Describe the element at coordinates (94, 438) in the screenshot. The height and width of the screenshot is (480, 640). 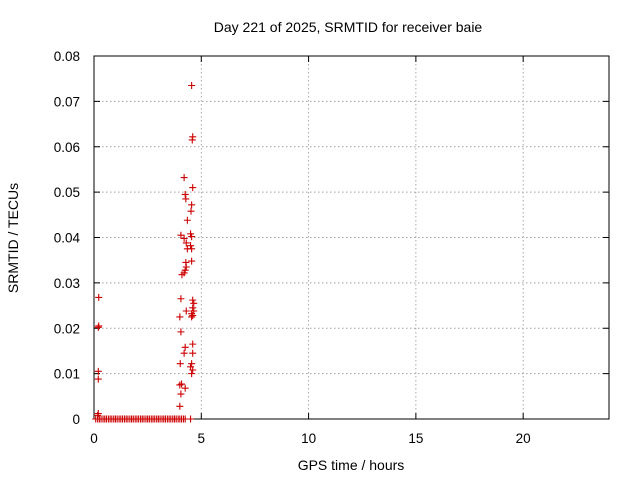
I see `x-tick-label: 0` at that location.